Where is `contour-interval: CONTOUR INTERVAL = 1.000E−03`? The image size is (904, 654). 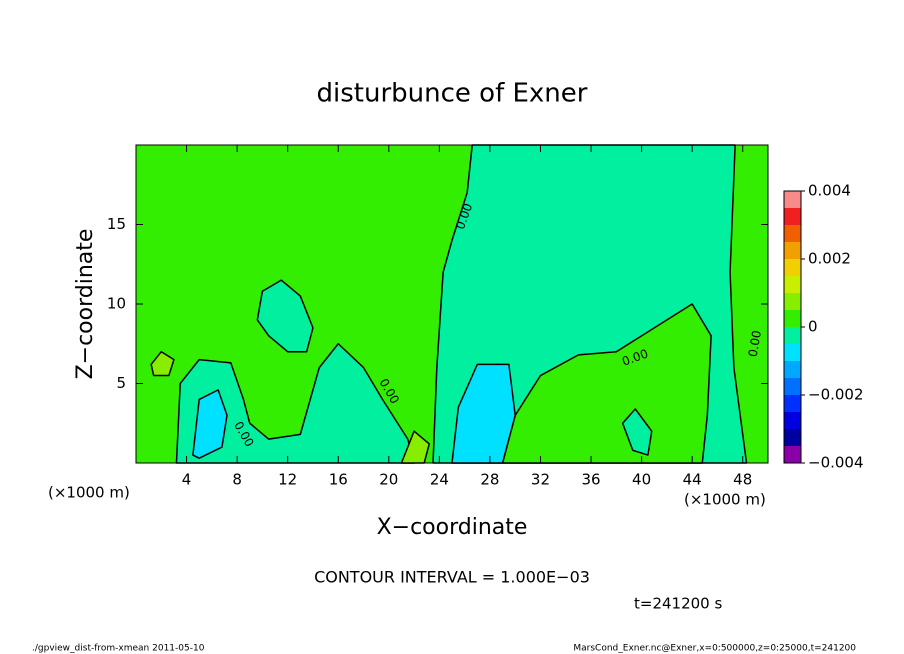
contour-interval: CONTOUR INTERVAL = 1.000E−03 is located at coordinates (452, 577).